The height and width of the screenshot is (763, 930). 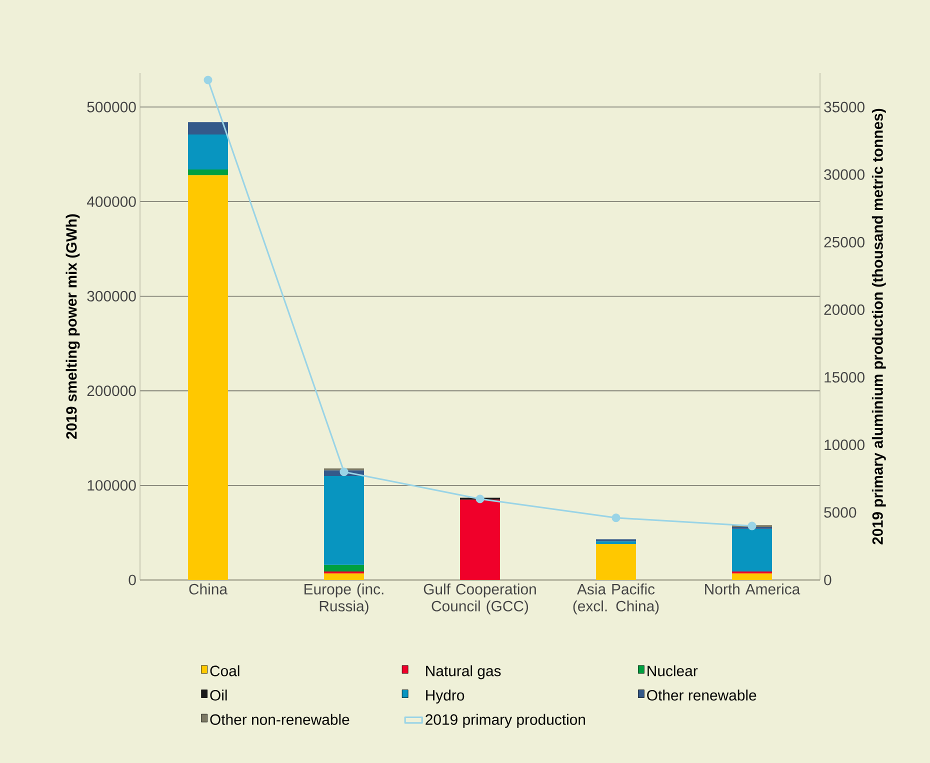 What do you see at coordinates (844, 445) in the screenshot?
I see `y2-tick-label: 10000` at bounding box center [844, 445].